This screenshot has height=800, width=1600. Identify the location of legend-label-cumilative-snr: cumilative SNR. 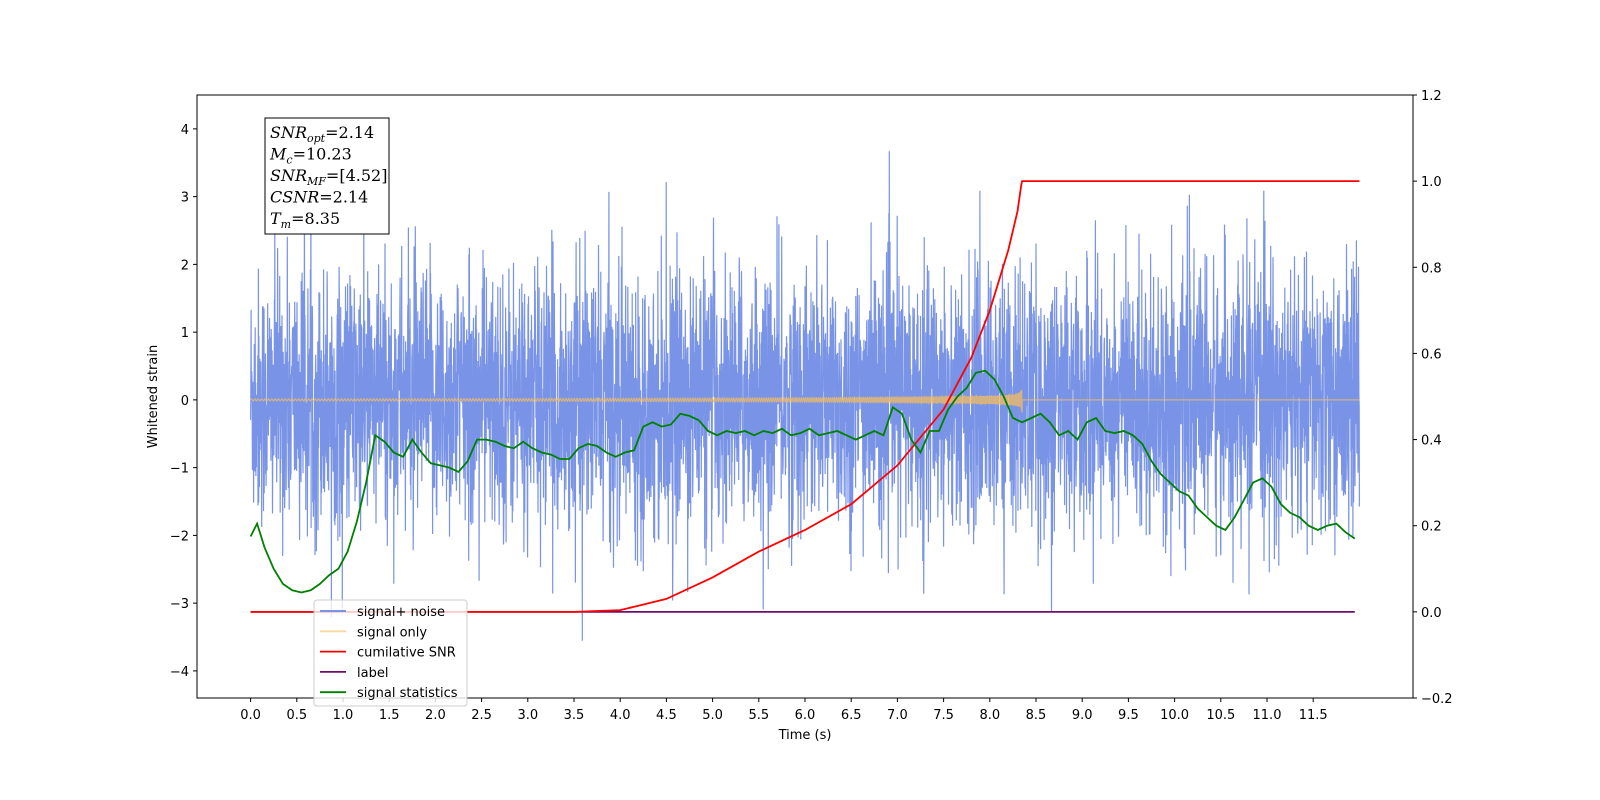
(406, 653).